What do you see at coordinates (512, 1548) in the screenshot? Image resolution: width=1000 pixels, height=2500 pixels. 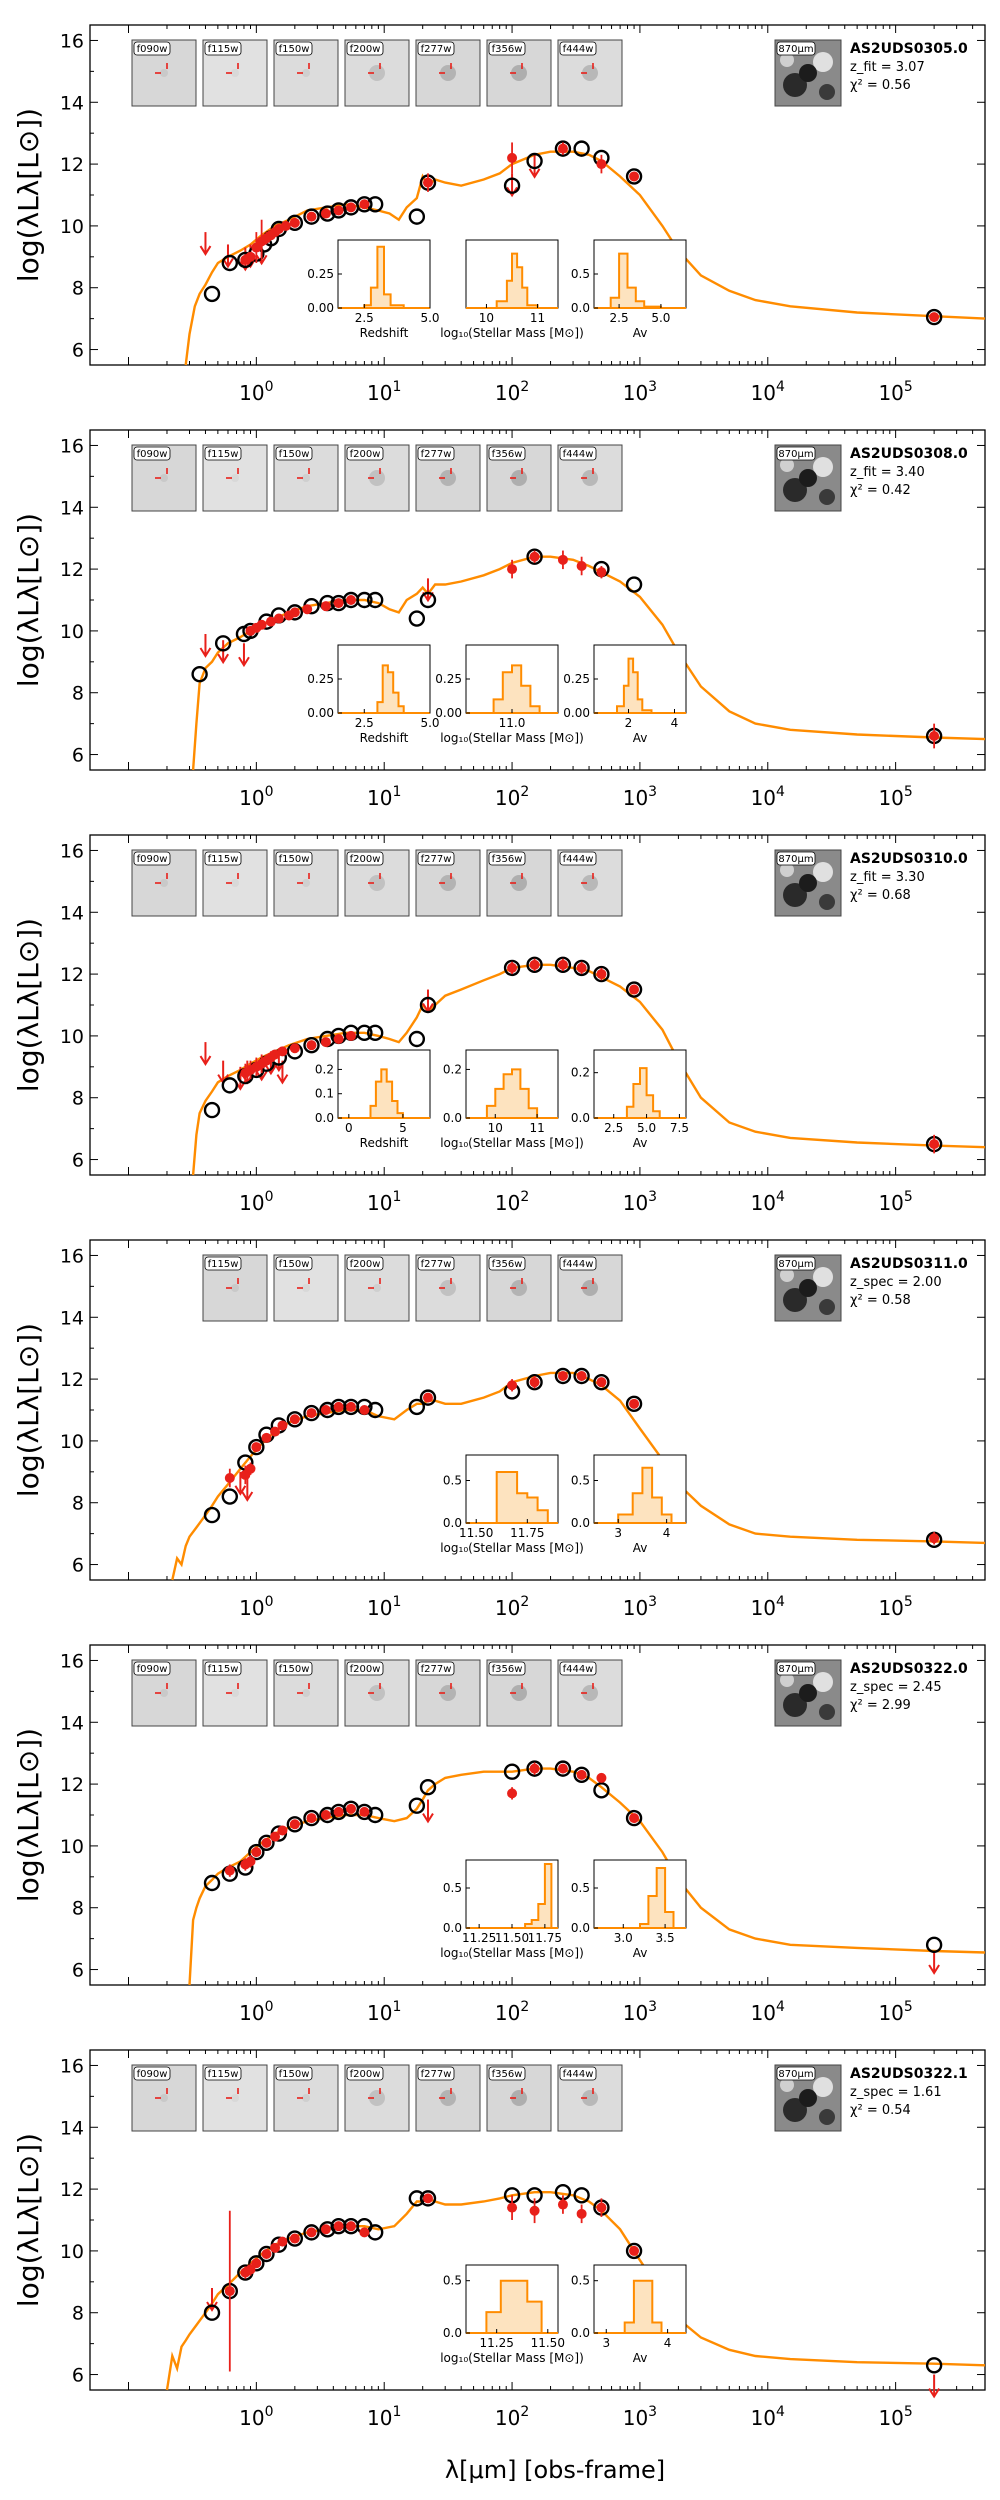 I see `inset-axis-label: log₁₀(Stellar Mass [M⊙])` at bounding box center [512, 1548].